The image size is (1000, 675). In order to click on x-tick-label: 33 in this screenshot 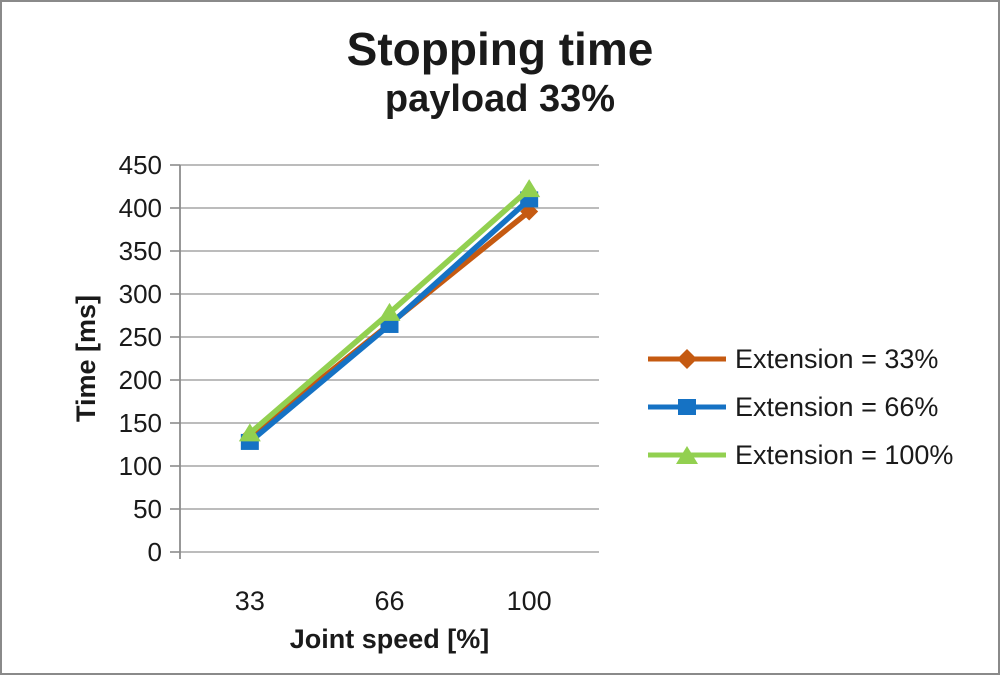, I will do `click(250, 601)`.